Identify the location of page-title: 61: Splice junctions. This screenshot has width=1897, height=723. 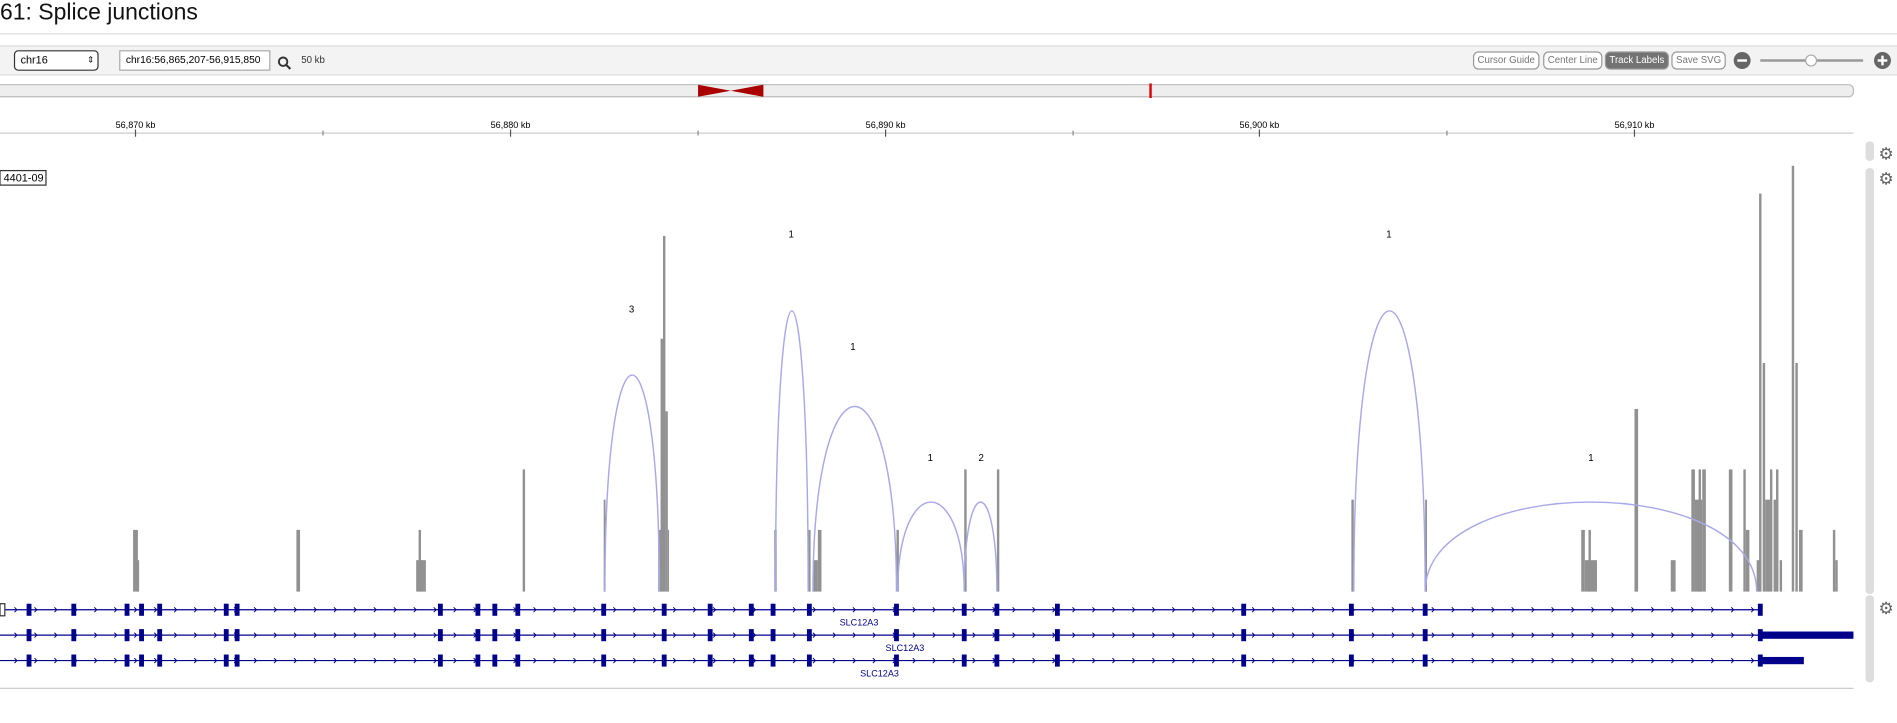
(99, 12).